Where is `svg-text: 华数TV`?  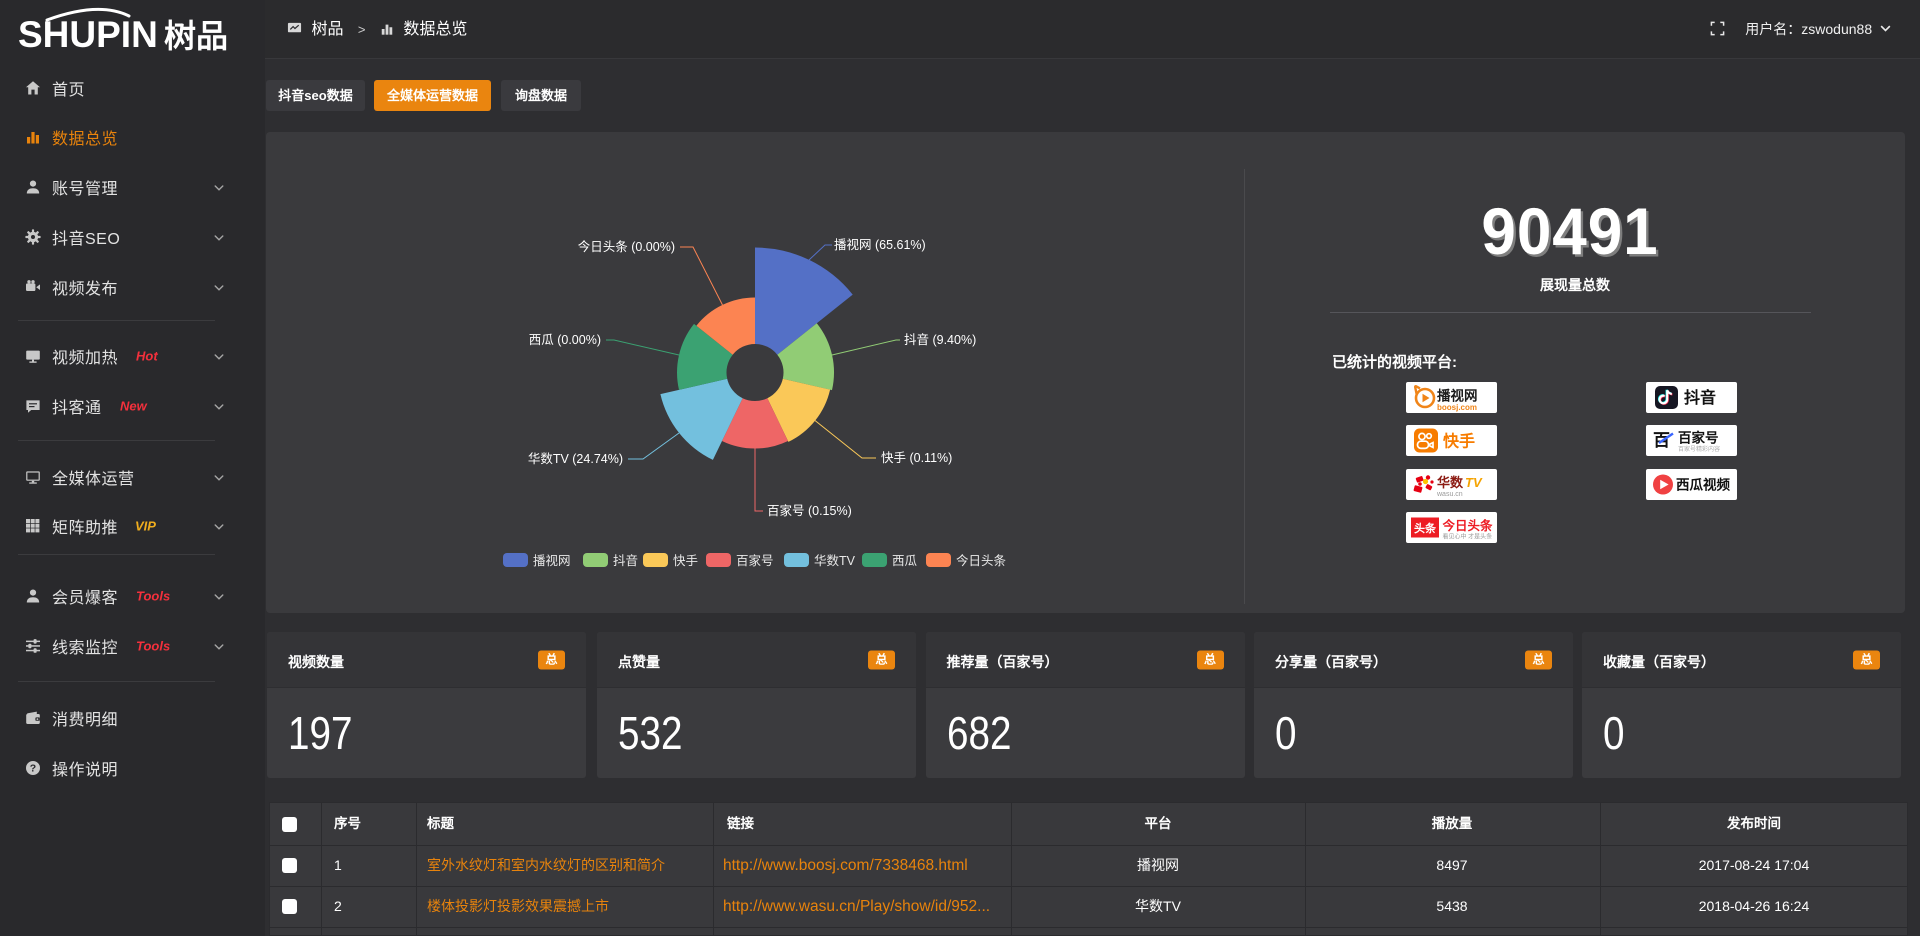 svg-text: 华数TV is located at coordinates (835, 560).